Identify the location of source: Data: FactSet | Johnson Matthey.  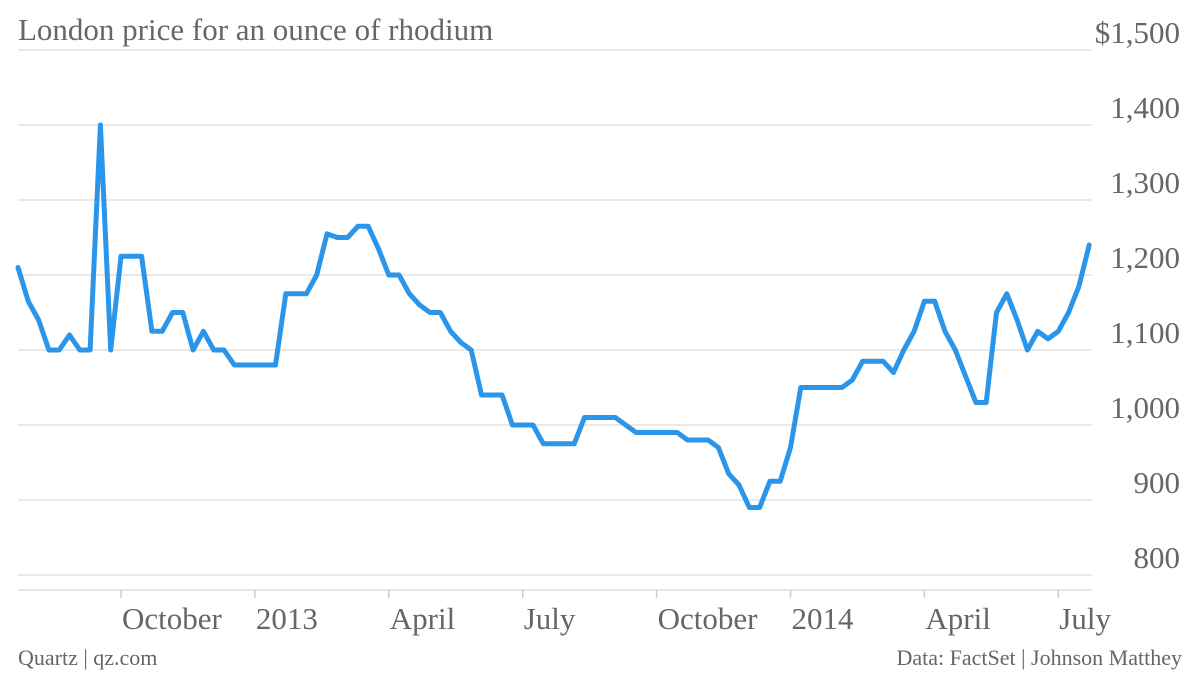
(1039, 657).